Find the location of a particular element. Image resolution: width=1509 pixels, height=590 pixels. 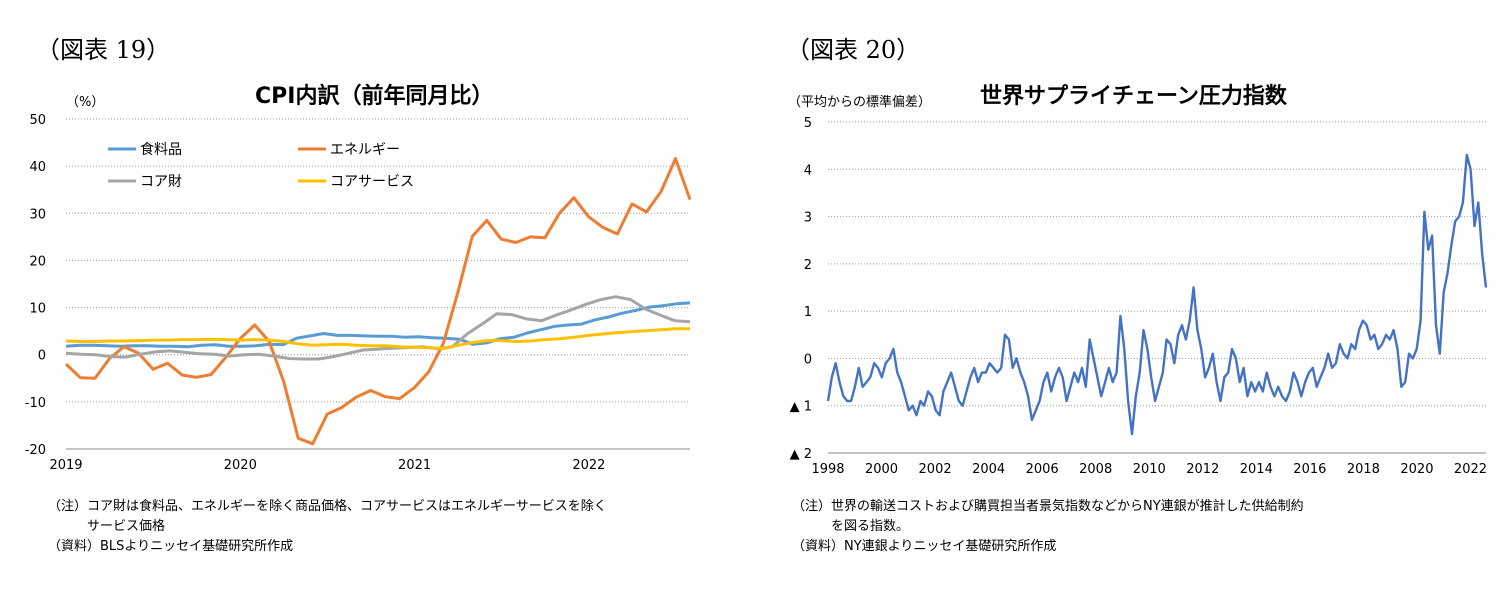

cpi-x-tick-label: 2019 is located at coordinates (65, 465).